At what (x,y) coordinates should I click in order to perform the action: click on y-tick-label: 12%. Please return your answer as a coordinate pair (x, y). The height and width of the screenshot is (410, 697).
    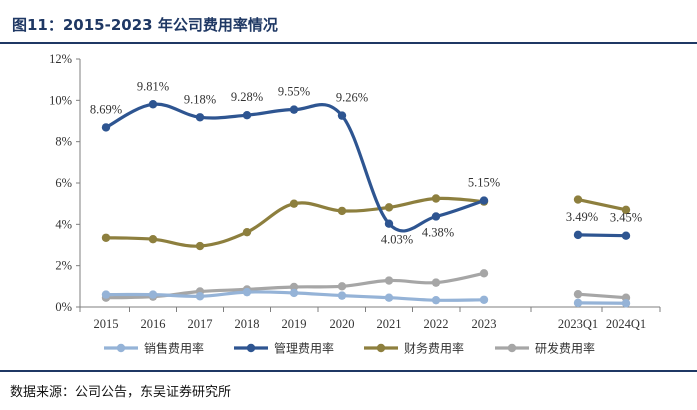
    Looking at the image, I should click on (60, 59).